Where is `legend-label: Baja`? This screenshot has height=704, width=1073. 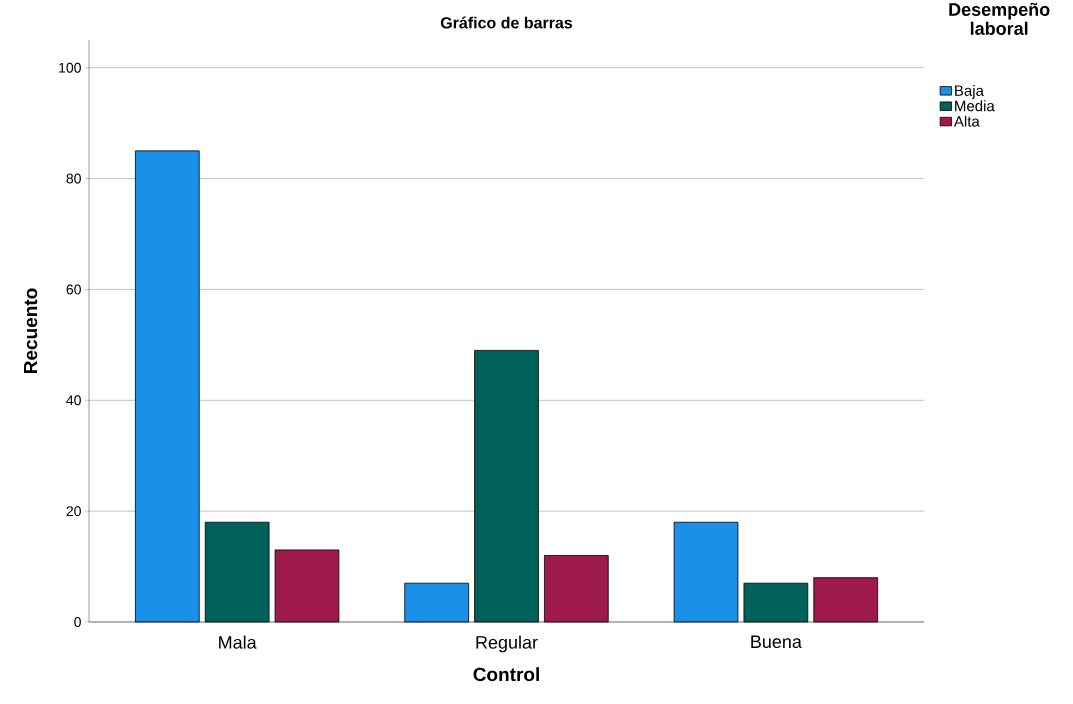
legend-label: Baja is located at coordinates (969, 91).